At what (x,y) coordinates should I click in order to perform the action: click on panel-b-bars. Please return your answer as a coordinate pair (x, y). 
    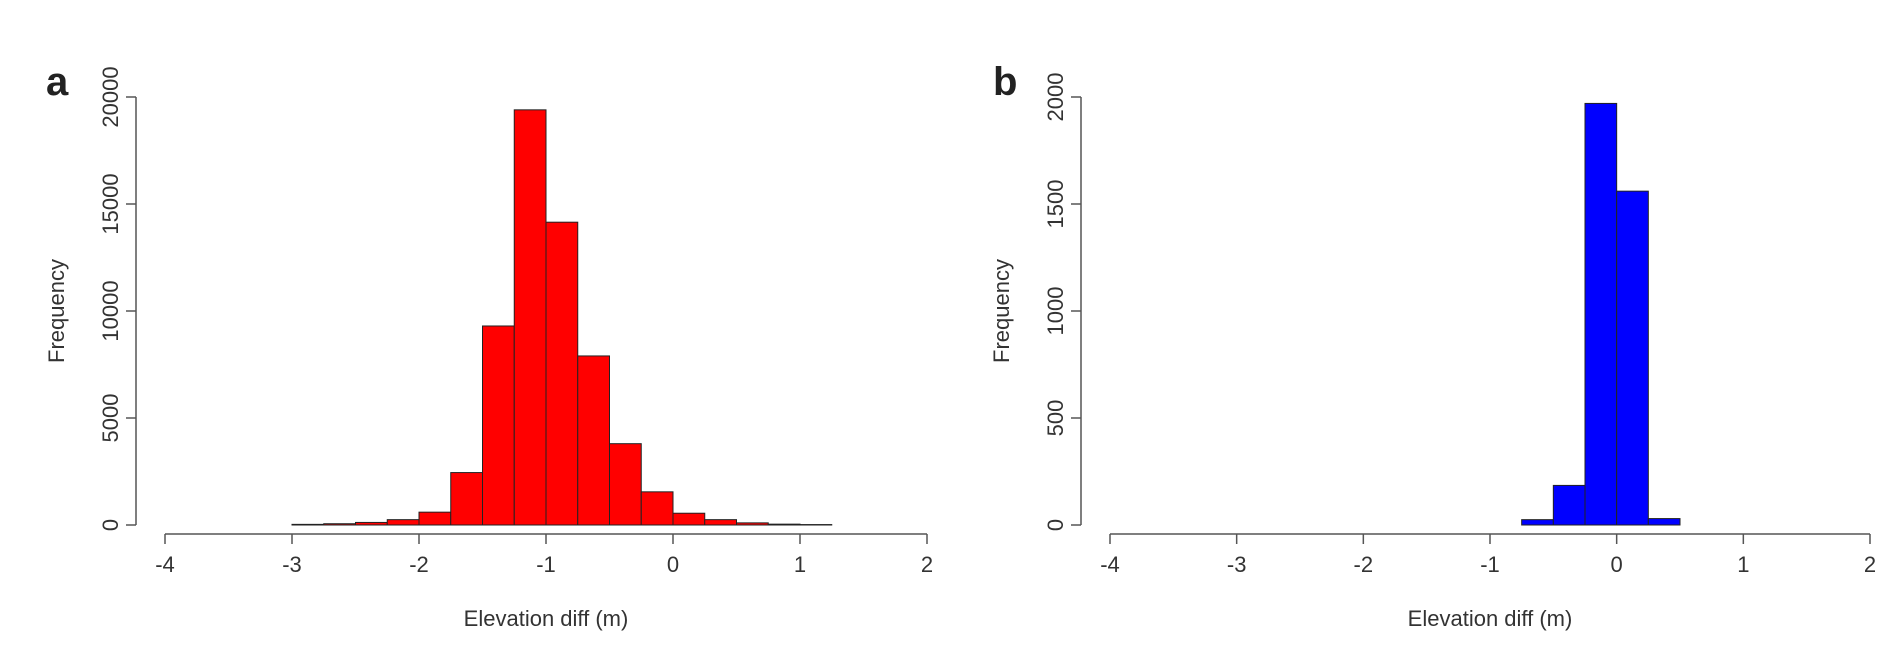
    Looking at the image, I should click on (1601, 314).